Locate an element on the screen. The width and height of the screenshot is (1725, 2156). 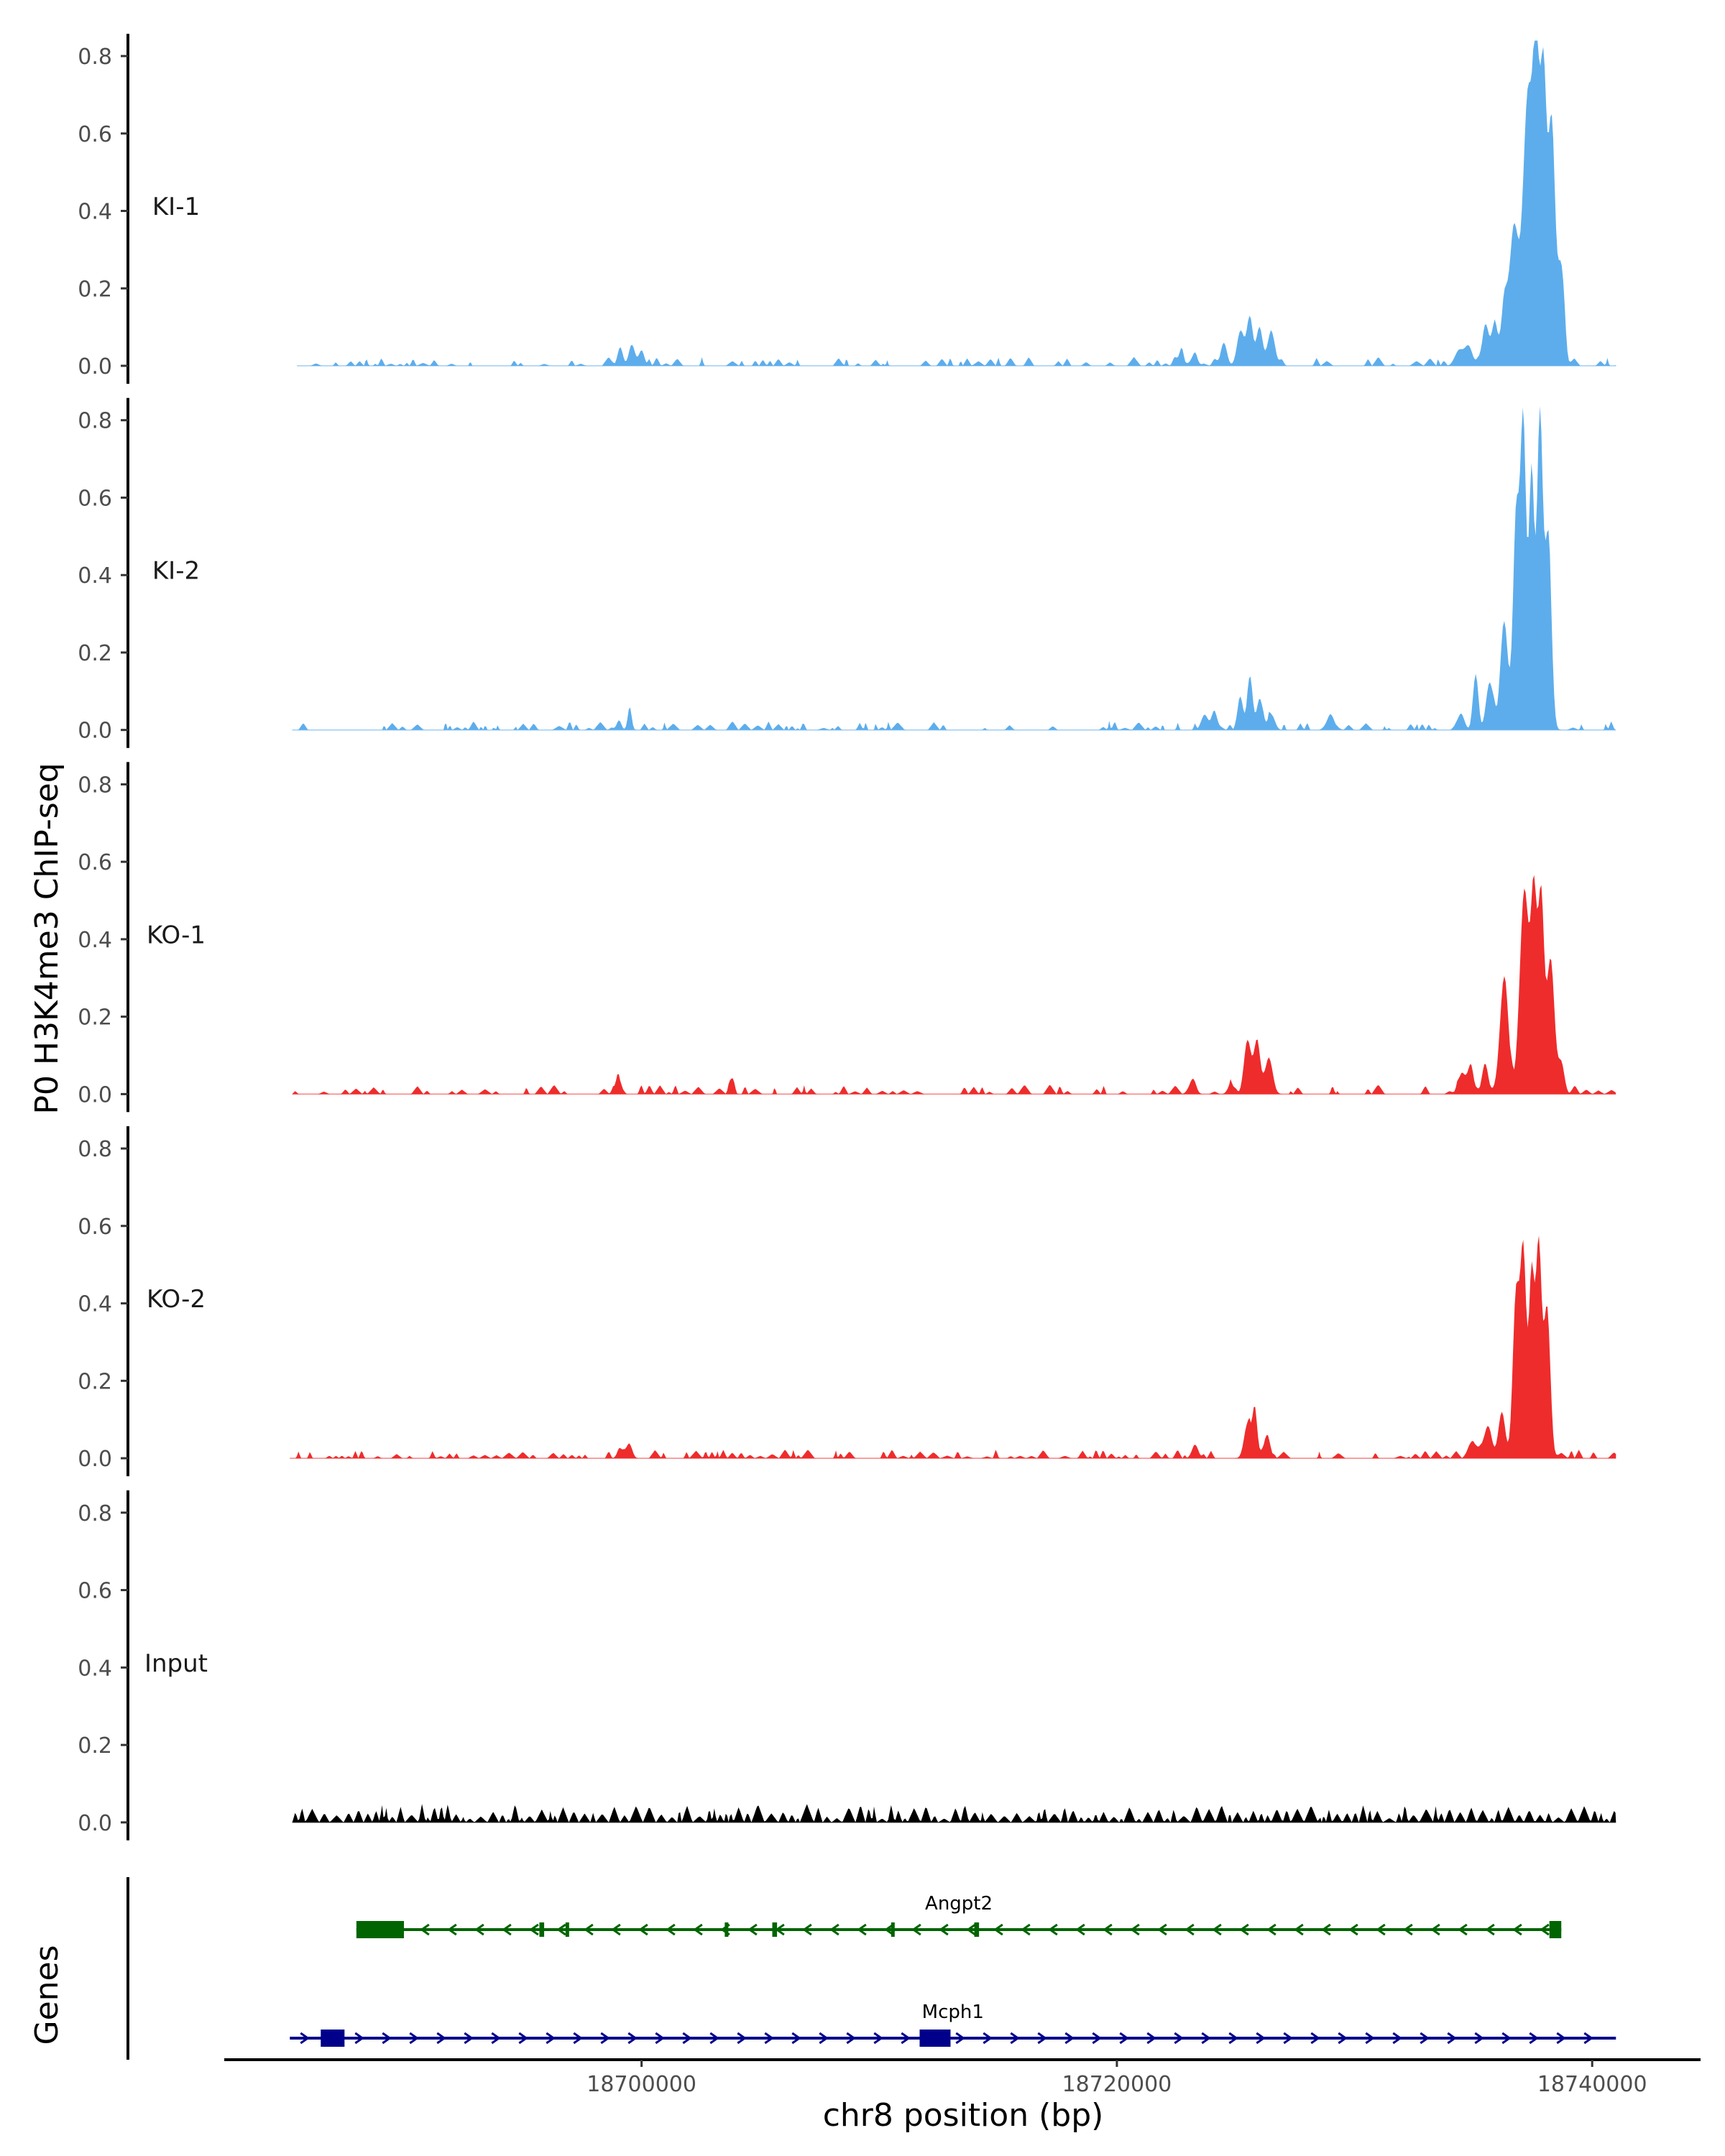
track-ko-1: 0.0 0.2 0.4 0.6 0.8 KO-1 is located at coordinates (847, 937).